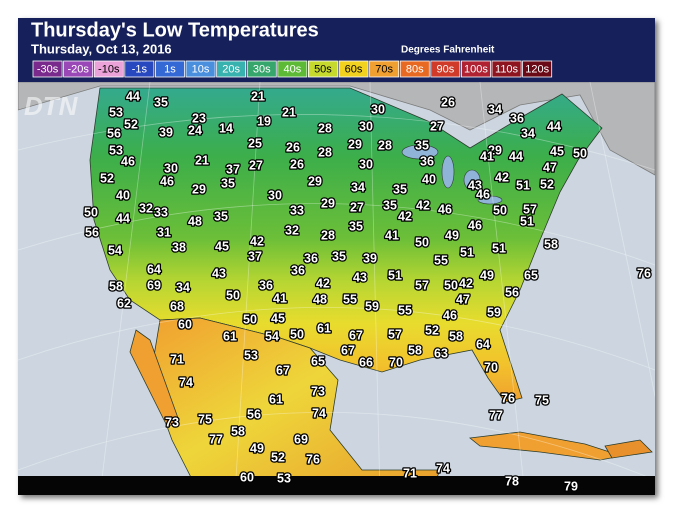 Image resolution: width=692 pixels, height=532 pixels. I want to click on temperature-label: 71, so click(410, 473).